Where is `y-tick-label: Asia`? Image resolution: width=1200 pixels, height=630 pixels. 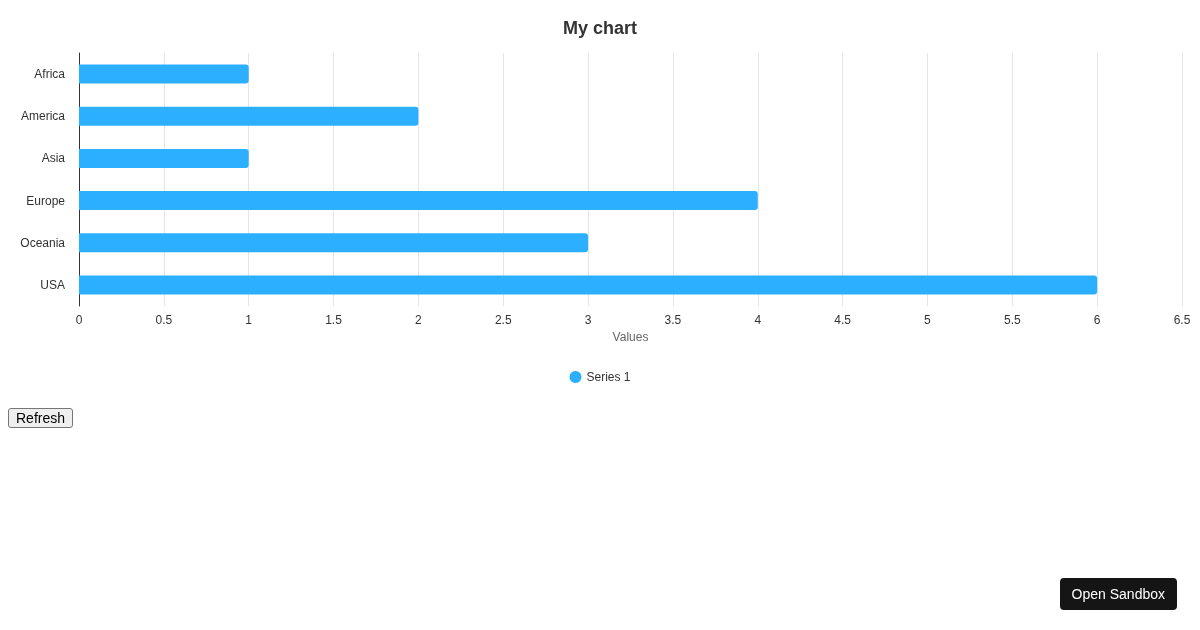
y-tick-label: Asia is located at coordinates (53, 158).